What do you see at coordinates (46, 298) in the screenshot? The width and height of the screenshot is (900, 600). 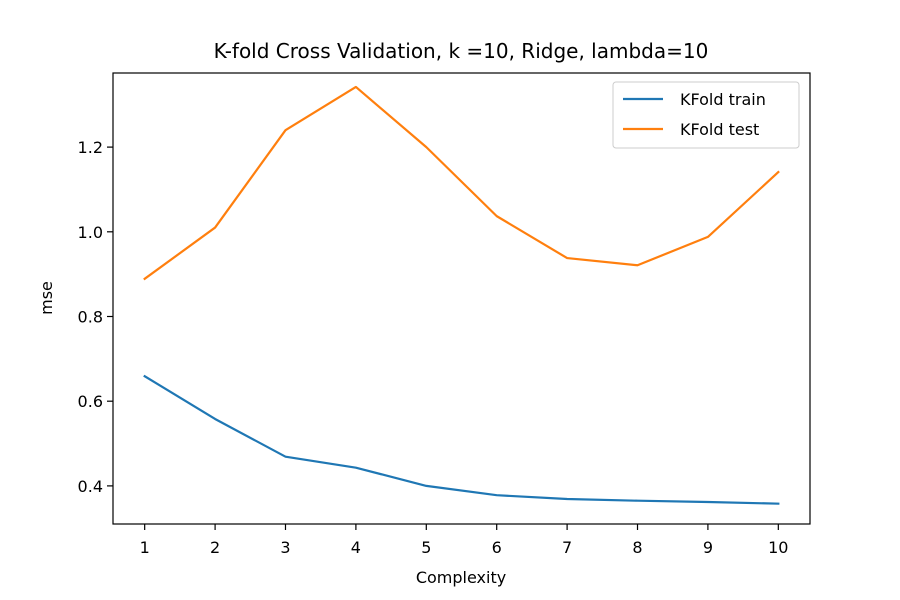 I see `y-axis-label: mse` at bounding box center [46, 298].